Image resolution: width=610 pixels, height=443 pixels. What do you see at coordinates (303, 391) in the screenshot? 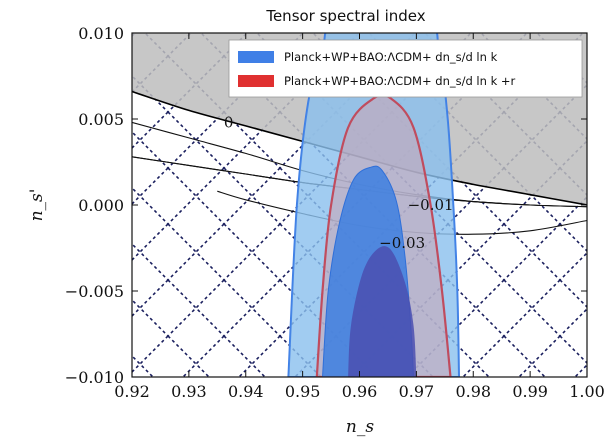
I see `x-tick-label: 0.95` at bounding box center [303, 391].